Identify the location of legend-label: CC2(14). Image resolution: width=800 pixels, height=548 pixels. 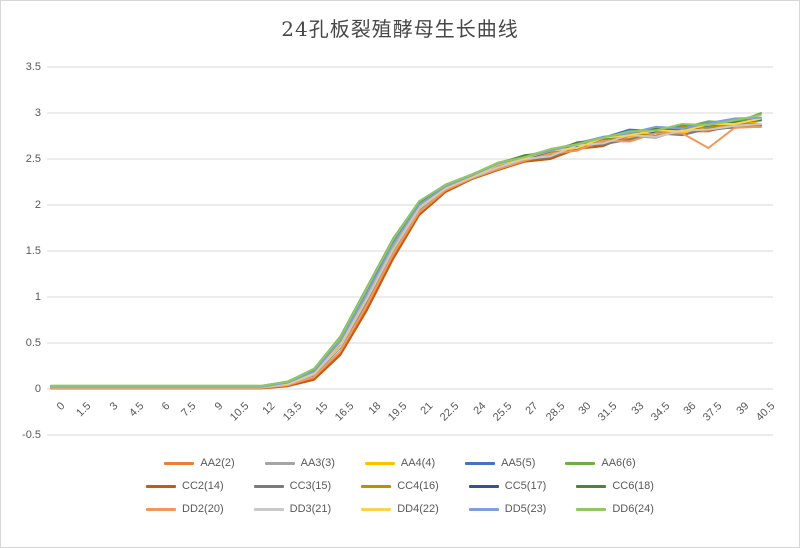
(203, 486).